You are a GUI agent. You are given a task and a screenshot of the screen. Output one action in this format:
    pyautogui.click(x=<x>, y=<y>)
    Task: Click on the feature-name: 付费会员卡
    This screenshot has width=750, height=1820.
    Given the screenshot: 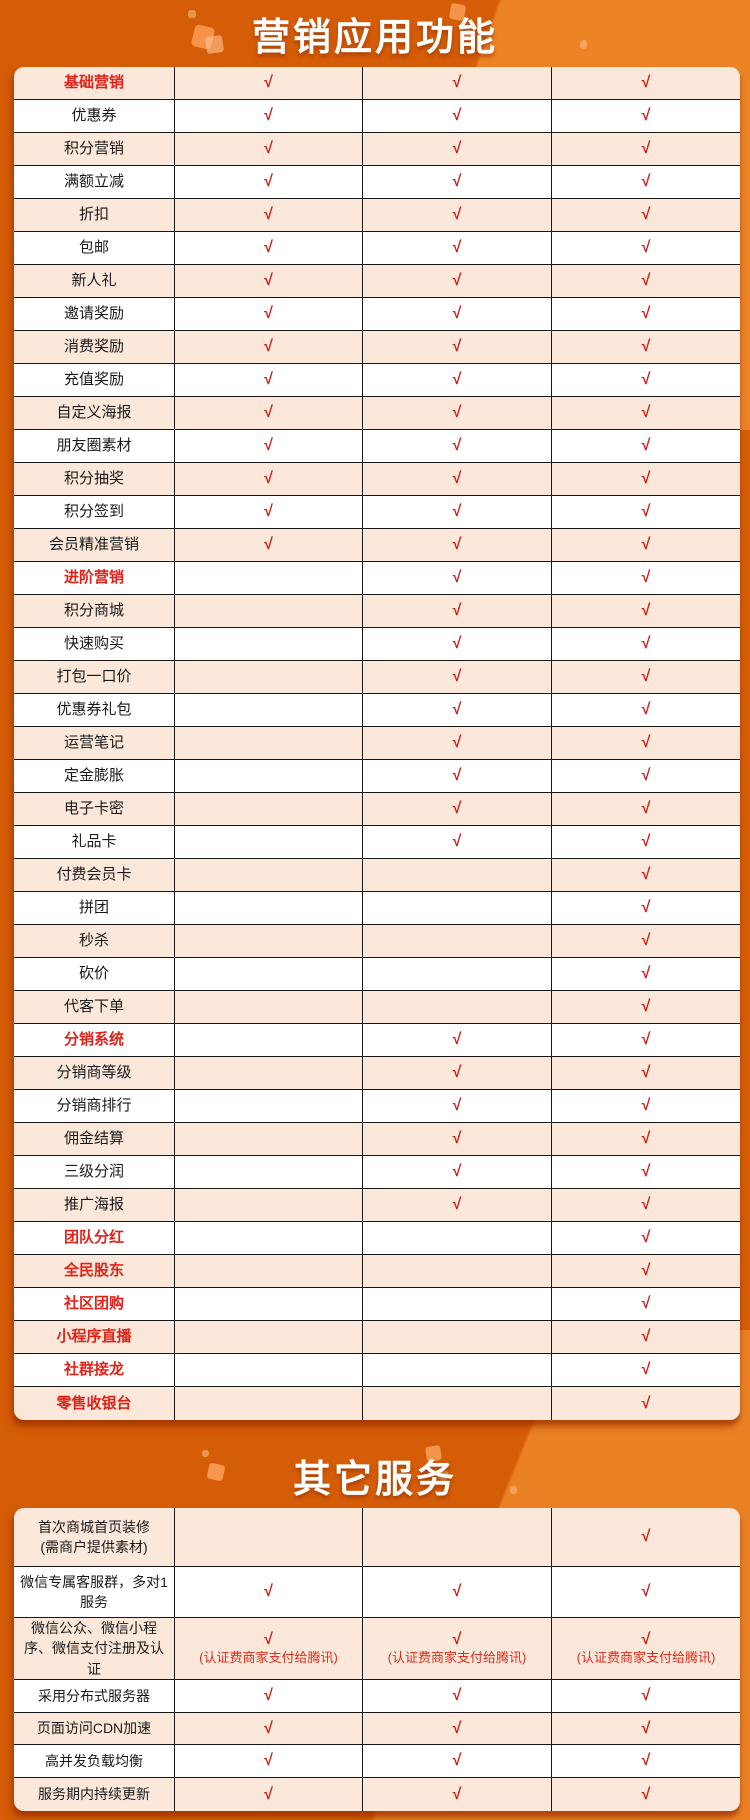 What is the action you would take?
    pyautogui.click(x=94, y=875)
    